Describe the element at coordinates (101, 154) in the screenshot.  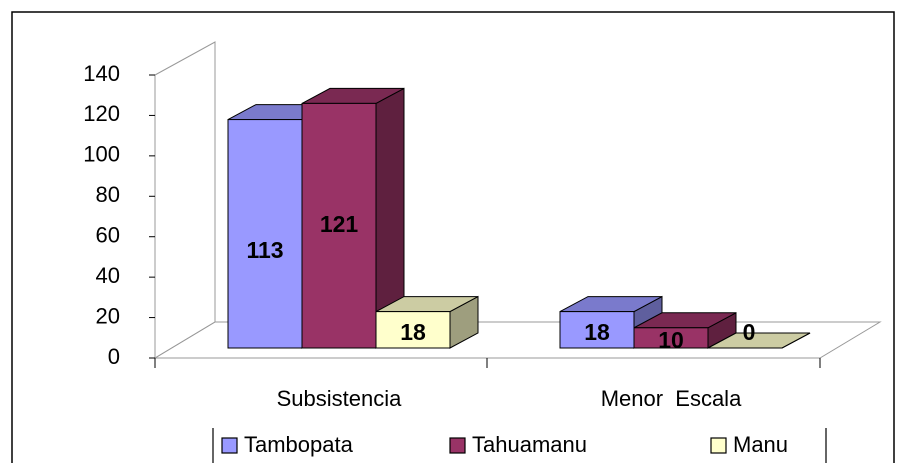
I see `y-tick-label: 100` at that location.